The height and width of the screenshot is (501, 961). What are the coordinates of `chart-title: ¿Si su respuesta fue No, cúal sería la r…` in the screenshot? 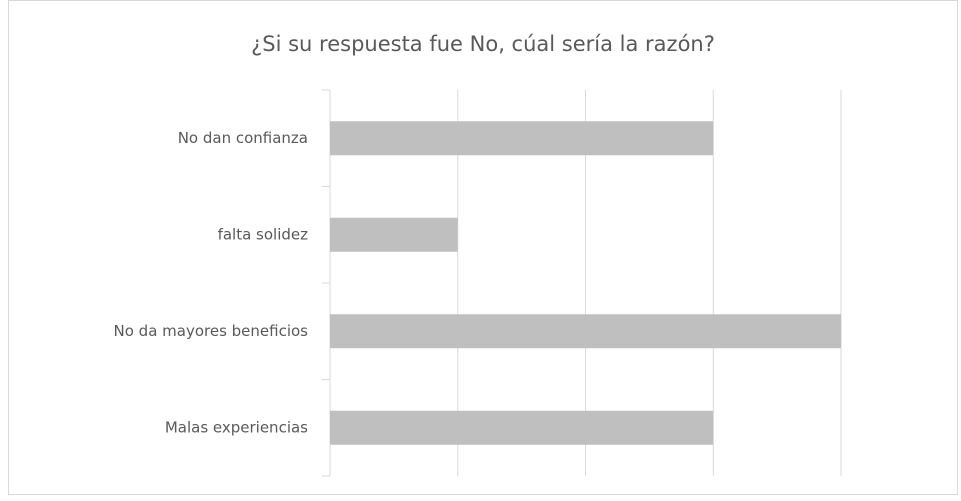 It's located at (483, 44).